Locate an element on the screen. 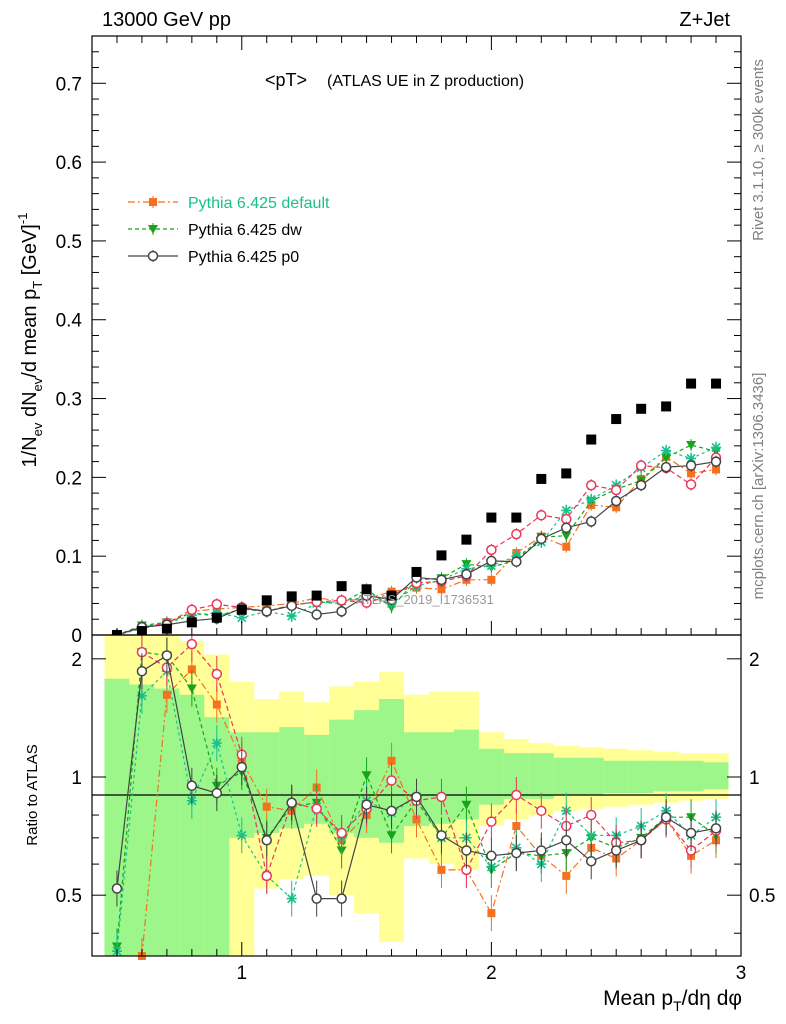  legend-label: Pythia 6.425 default is located at coordinates (259, 203).